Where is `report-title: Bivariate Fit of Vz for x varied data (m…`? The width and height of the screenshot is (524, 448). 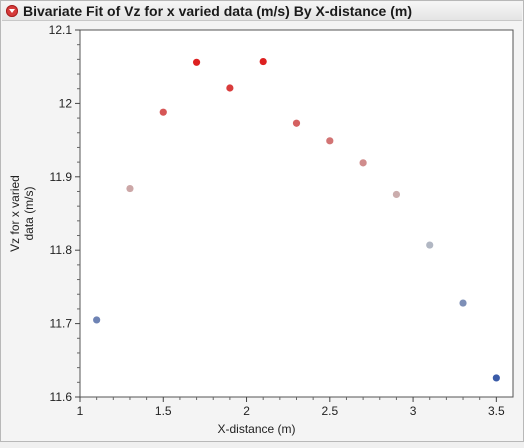
report-title: Bivariate Fit of Vz for x varied data (m… is located at coordinates (217, 11).